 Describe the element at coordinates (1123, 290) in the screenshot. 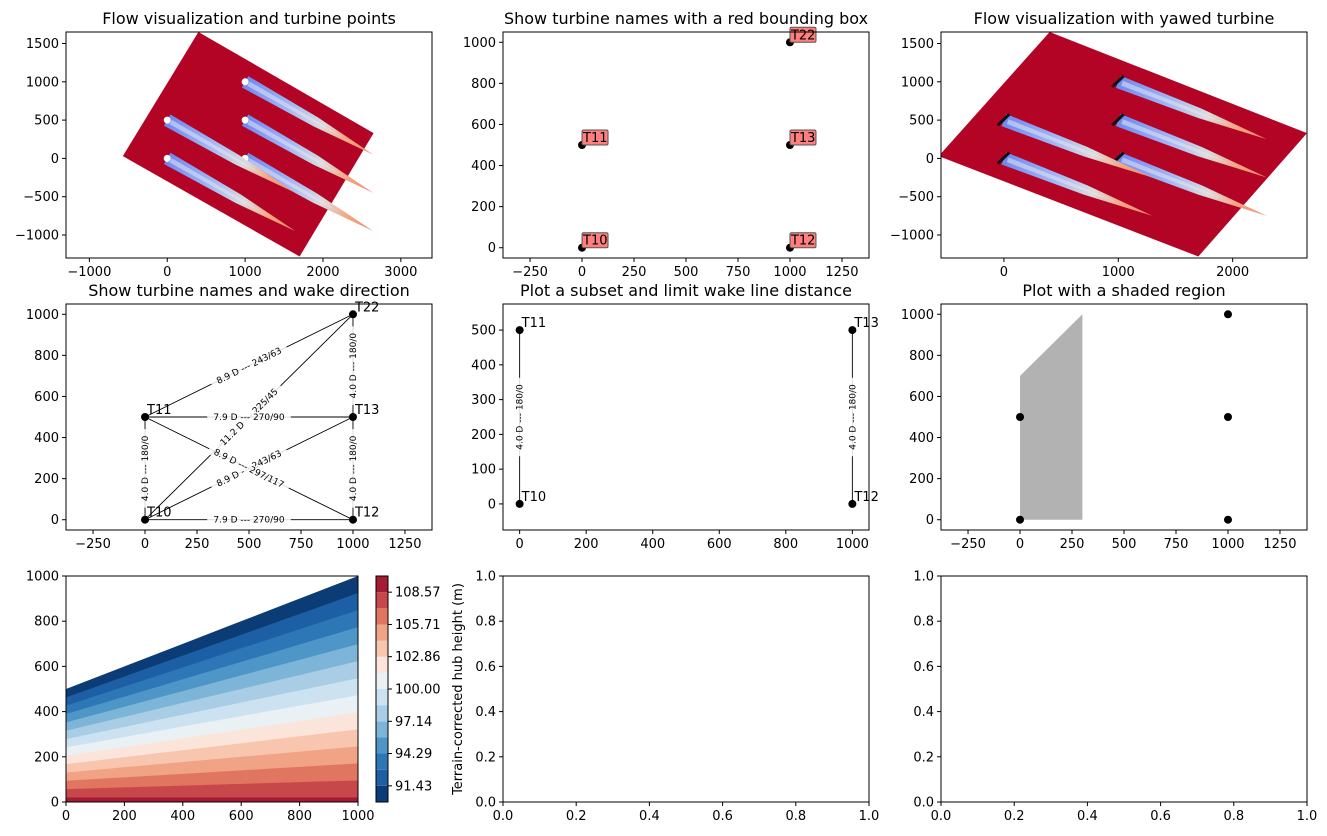

I see `chart-title: Plot with a shaded region` at that location.